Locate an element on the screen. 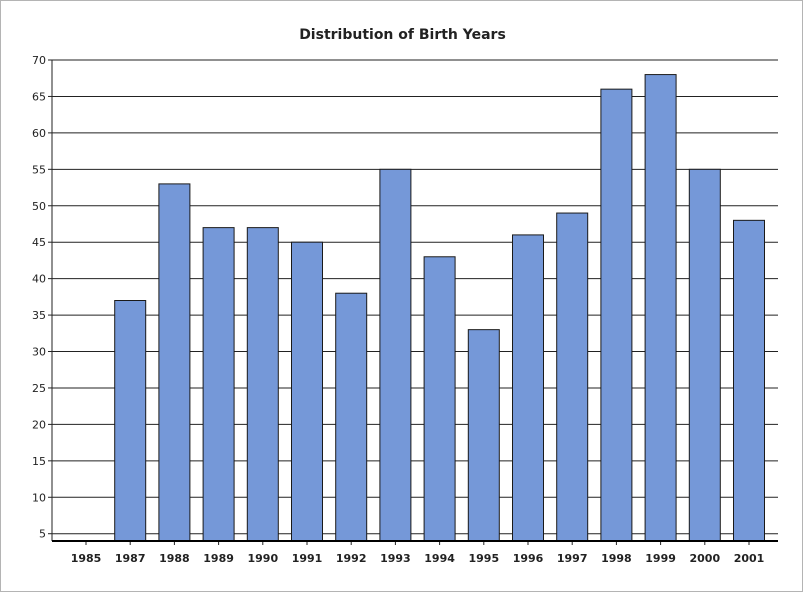  x-tick-label-1996: 1996 is located at coordinates (528, 558).